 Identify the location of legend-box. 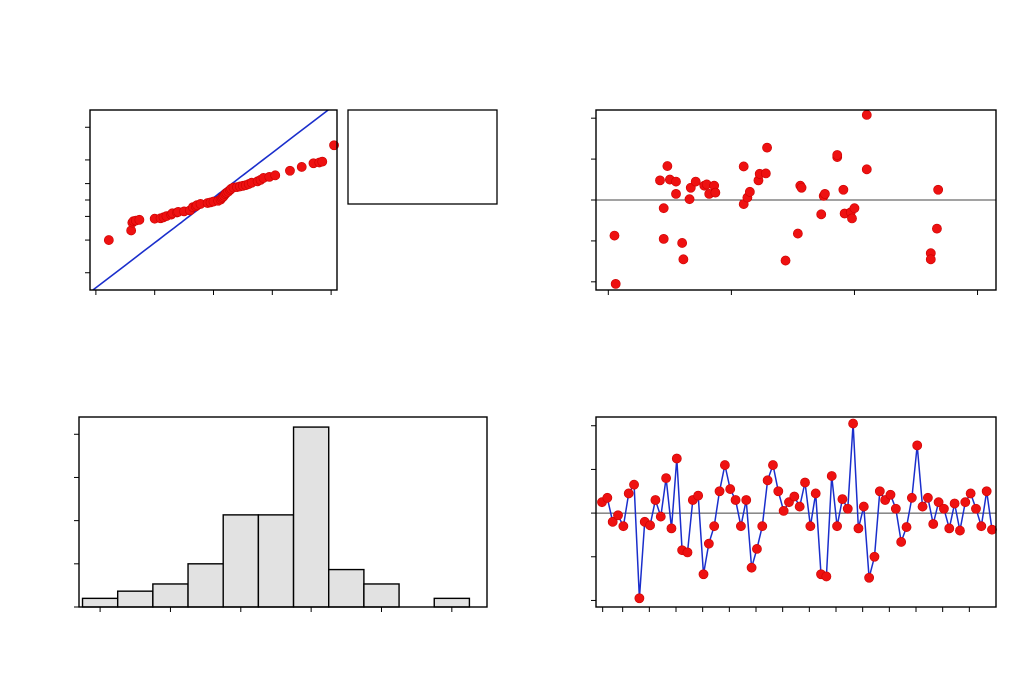
(422, 157).